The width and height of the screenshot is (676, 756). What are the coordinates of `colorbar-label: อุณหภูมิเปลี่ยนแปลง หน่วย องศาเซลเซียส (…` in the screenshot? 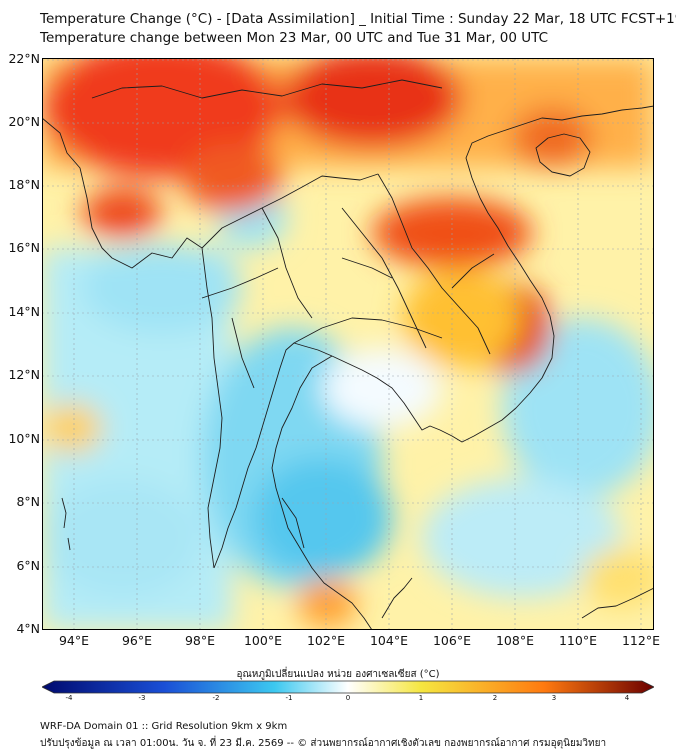 It's located at (338, 674).